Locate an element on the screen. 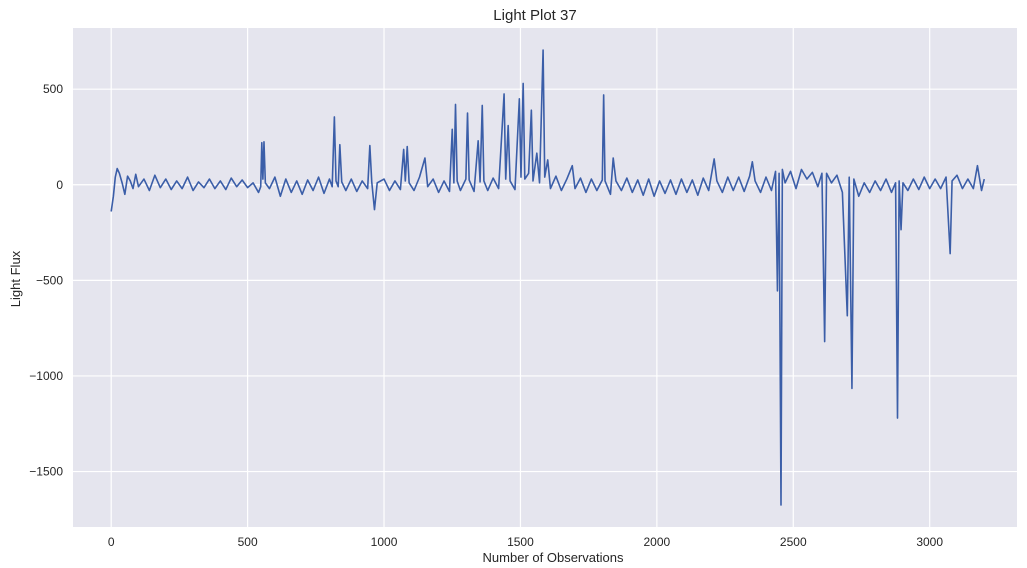 This screenshot has height=568, width=1027. x-axis-ticks: 0 500 1000 1500 2000 2500 3000 is located at coordinates (526, 542).